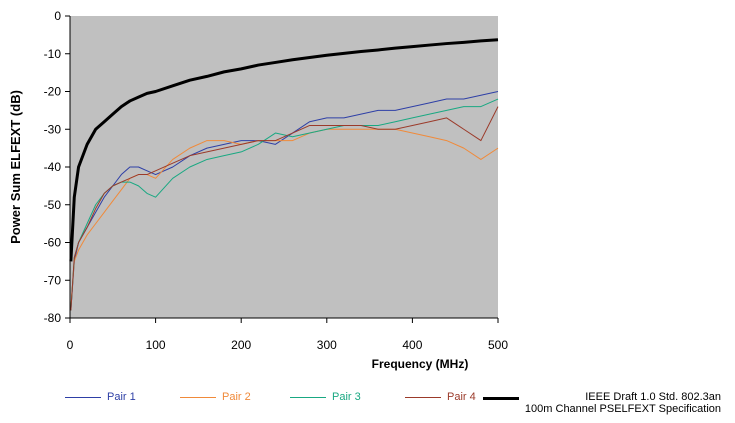 The height and width of the screenshot is (423, 735). Describe the element at coordinates (15, 167) in the screenshot. I see `y-axis-label: Power Sum ELFEXT (dB)` at that location.